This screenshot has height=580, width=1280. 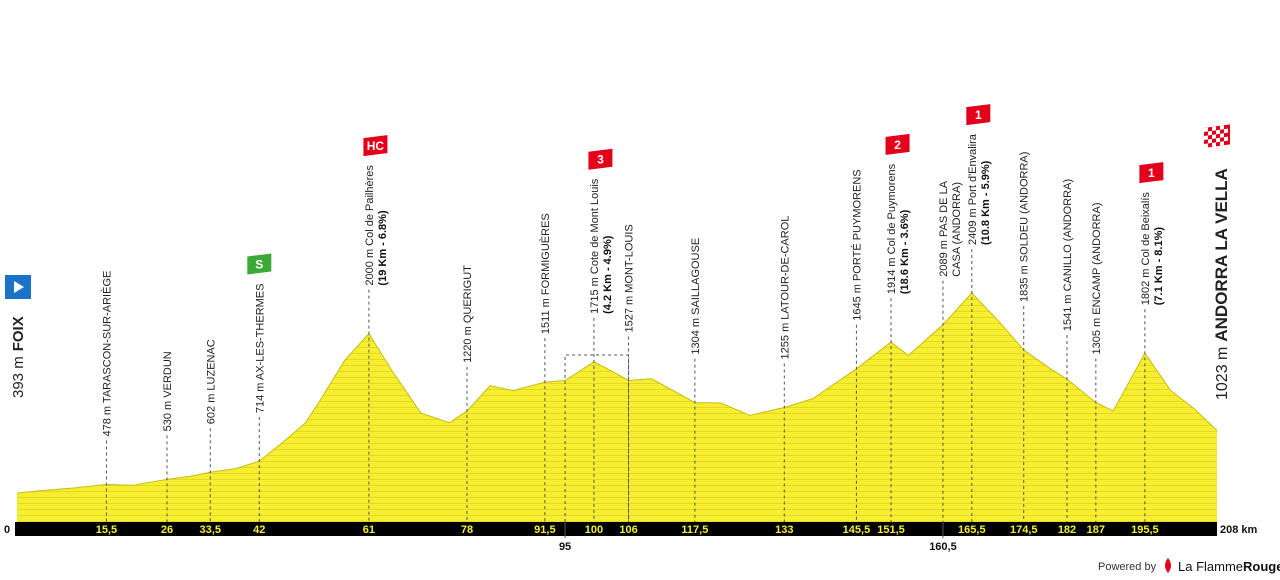 What do you see at coordinates (594, 530) in the screenshot?
I see `x-tick-label: 100` at bounding box center [594, 530].